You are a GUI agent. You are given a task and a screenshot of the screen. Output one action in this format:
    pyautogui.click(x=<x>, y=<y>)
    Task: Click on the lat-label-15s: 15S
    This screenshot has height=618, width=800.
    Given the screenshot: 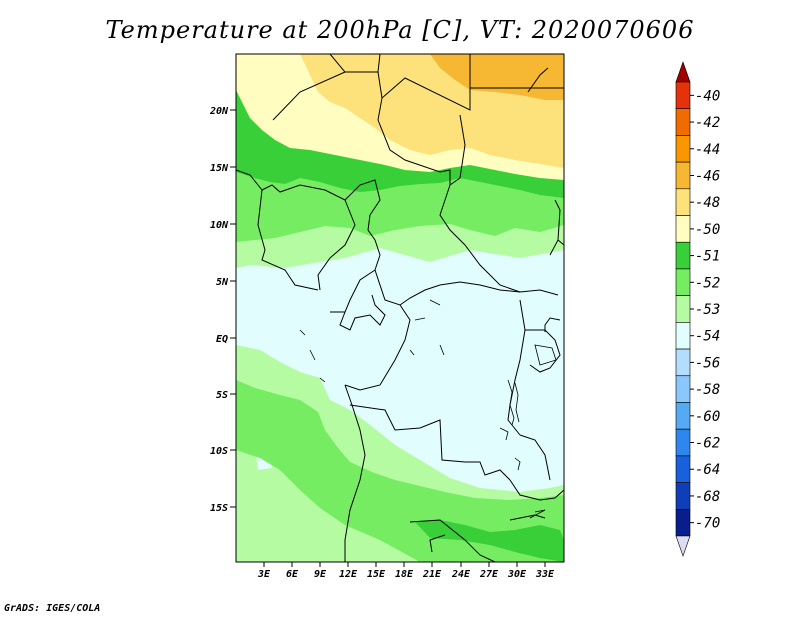 What is the action you would take?
    pyautogui.click(x=219, y=508)
    